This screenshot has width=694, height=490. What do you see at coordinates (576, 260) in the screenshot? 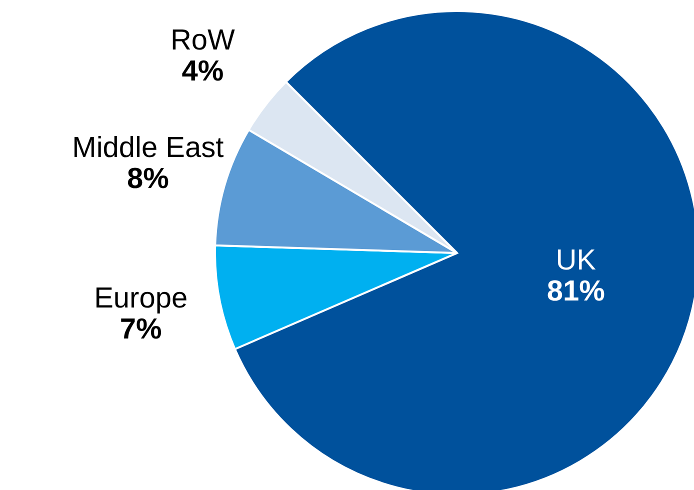
I see `slice-label: UK` at bounding box center [576, 260].